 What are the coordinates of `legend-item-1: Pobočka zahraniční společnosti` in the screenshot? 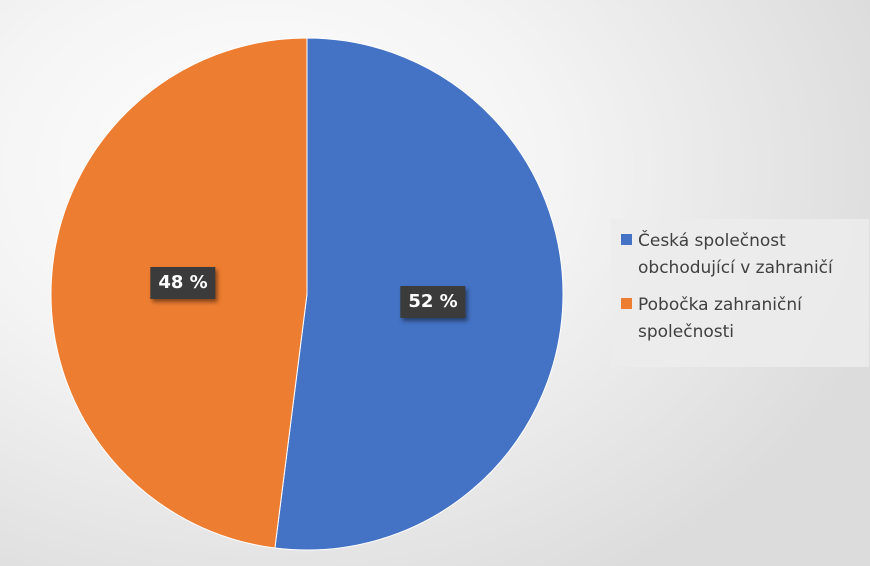 It's located at (741, 319).